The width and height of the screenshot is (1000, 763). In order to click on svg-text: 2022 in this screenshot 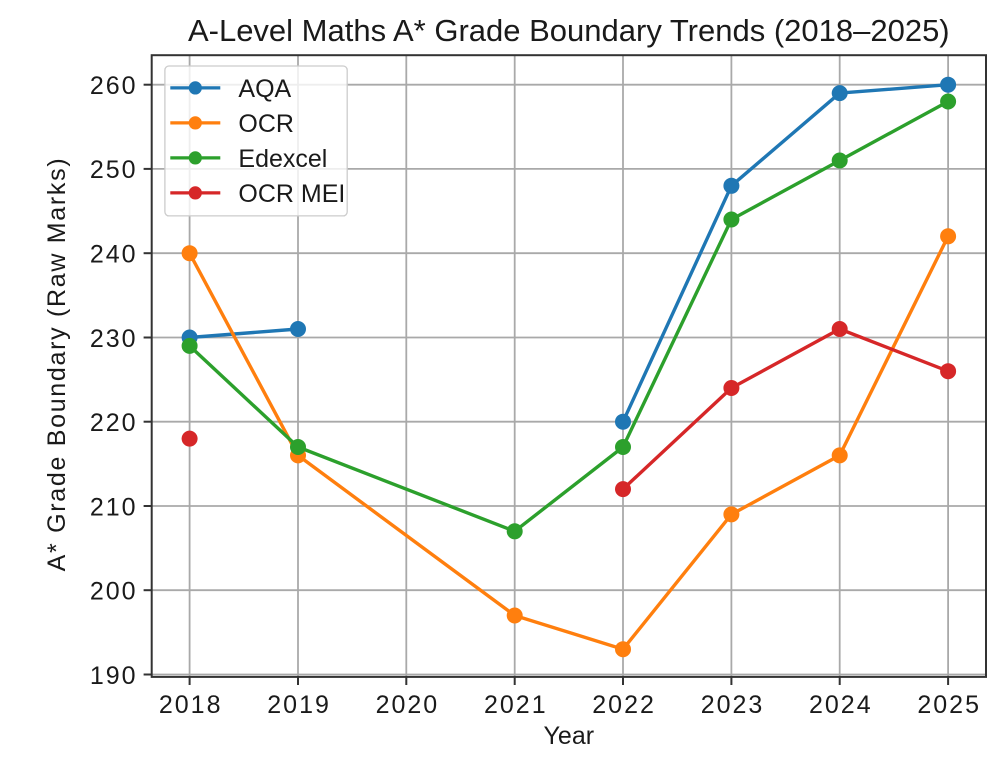, I will do `click(624, 705)`.